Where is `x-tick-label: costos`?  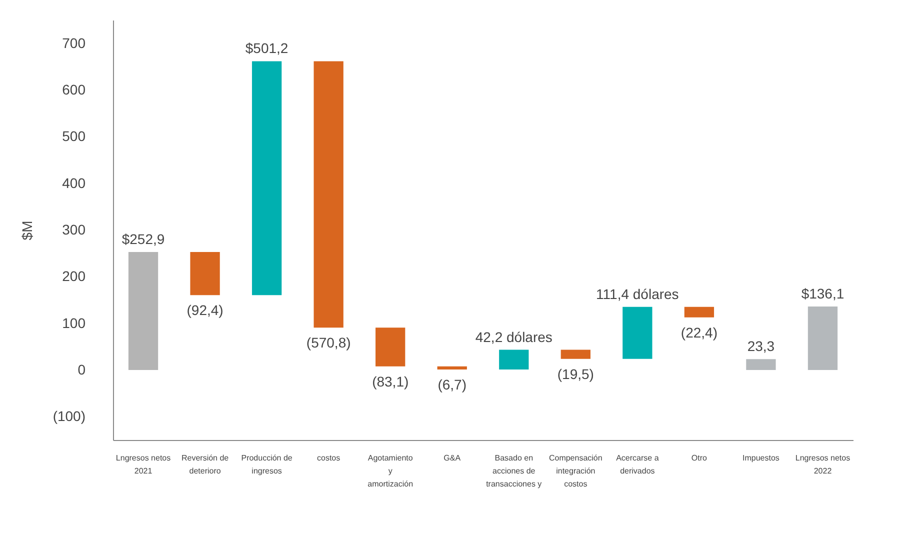
x-tick-label: costos is located at coordinates (328, 458).